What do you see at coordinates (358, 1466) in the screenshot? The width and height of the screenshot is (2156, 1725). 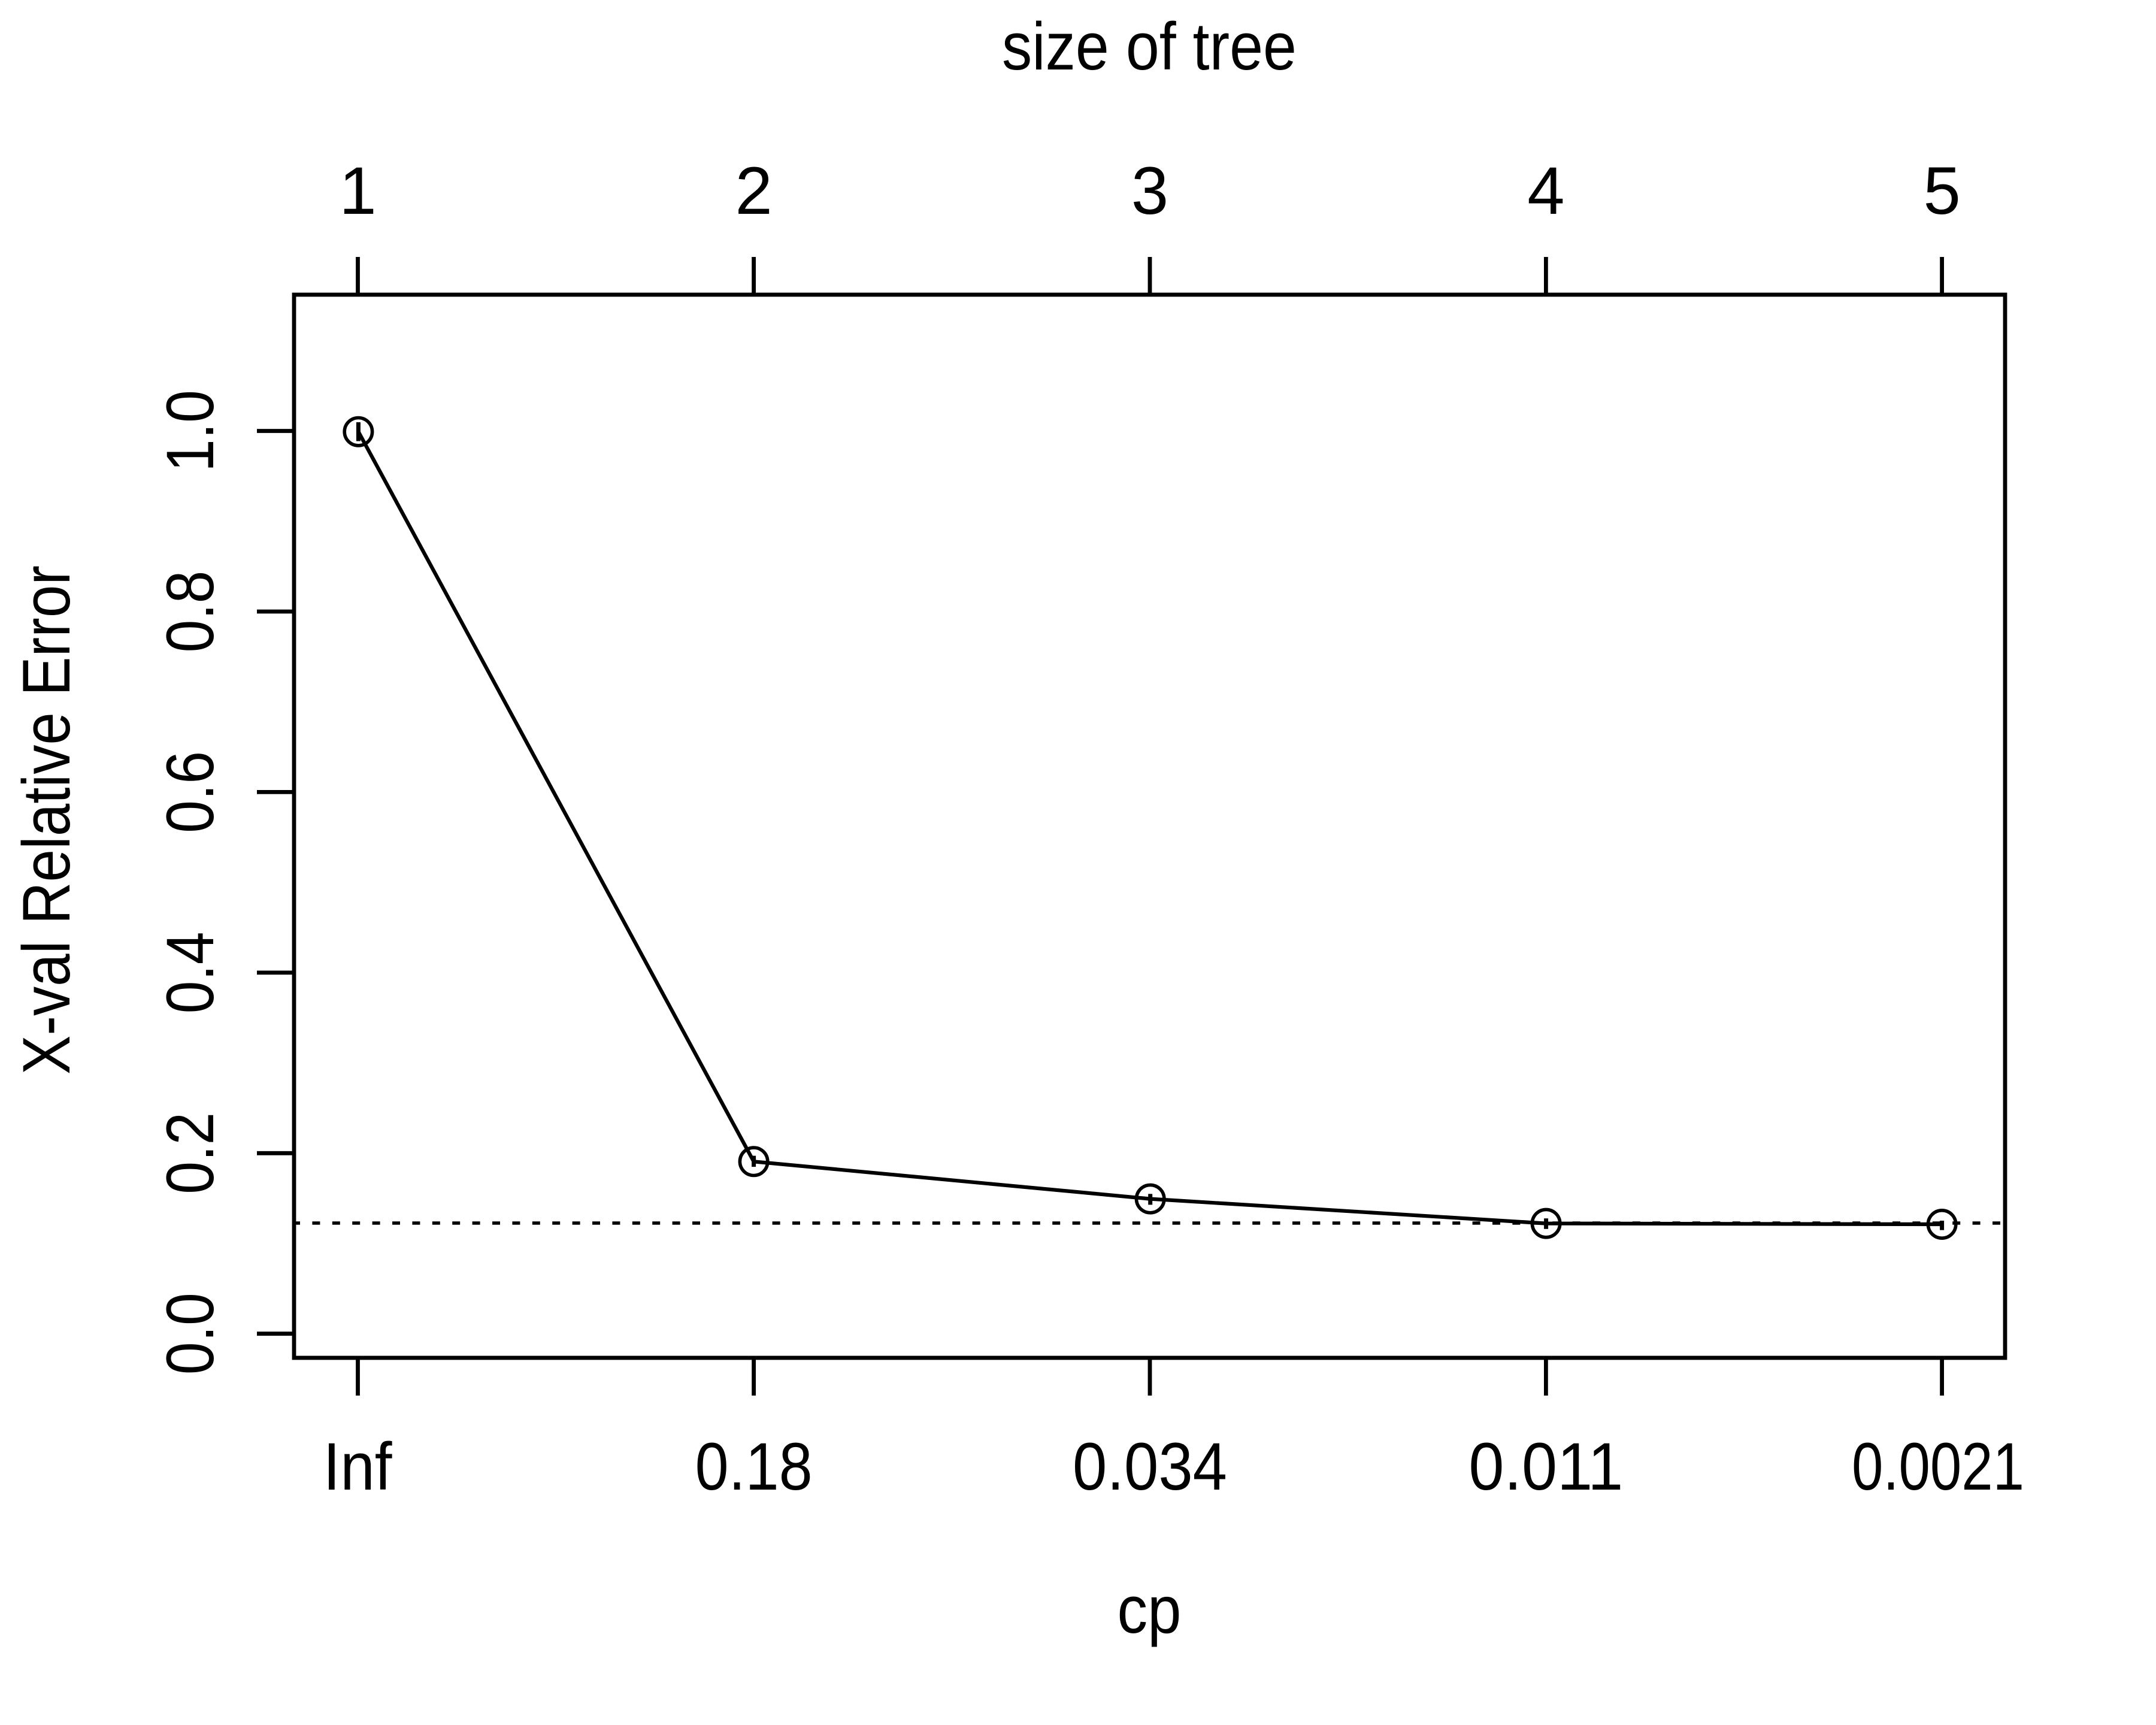 I see `svg-text: Inf` at bounding box center [358, 1466].